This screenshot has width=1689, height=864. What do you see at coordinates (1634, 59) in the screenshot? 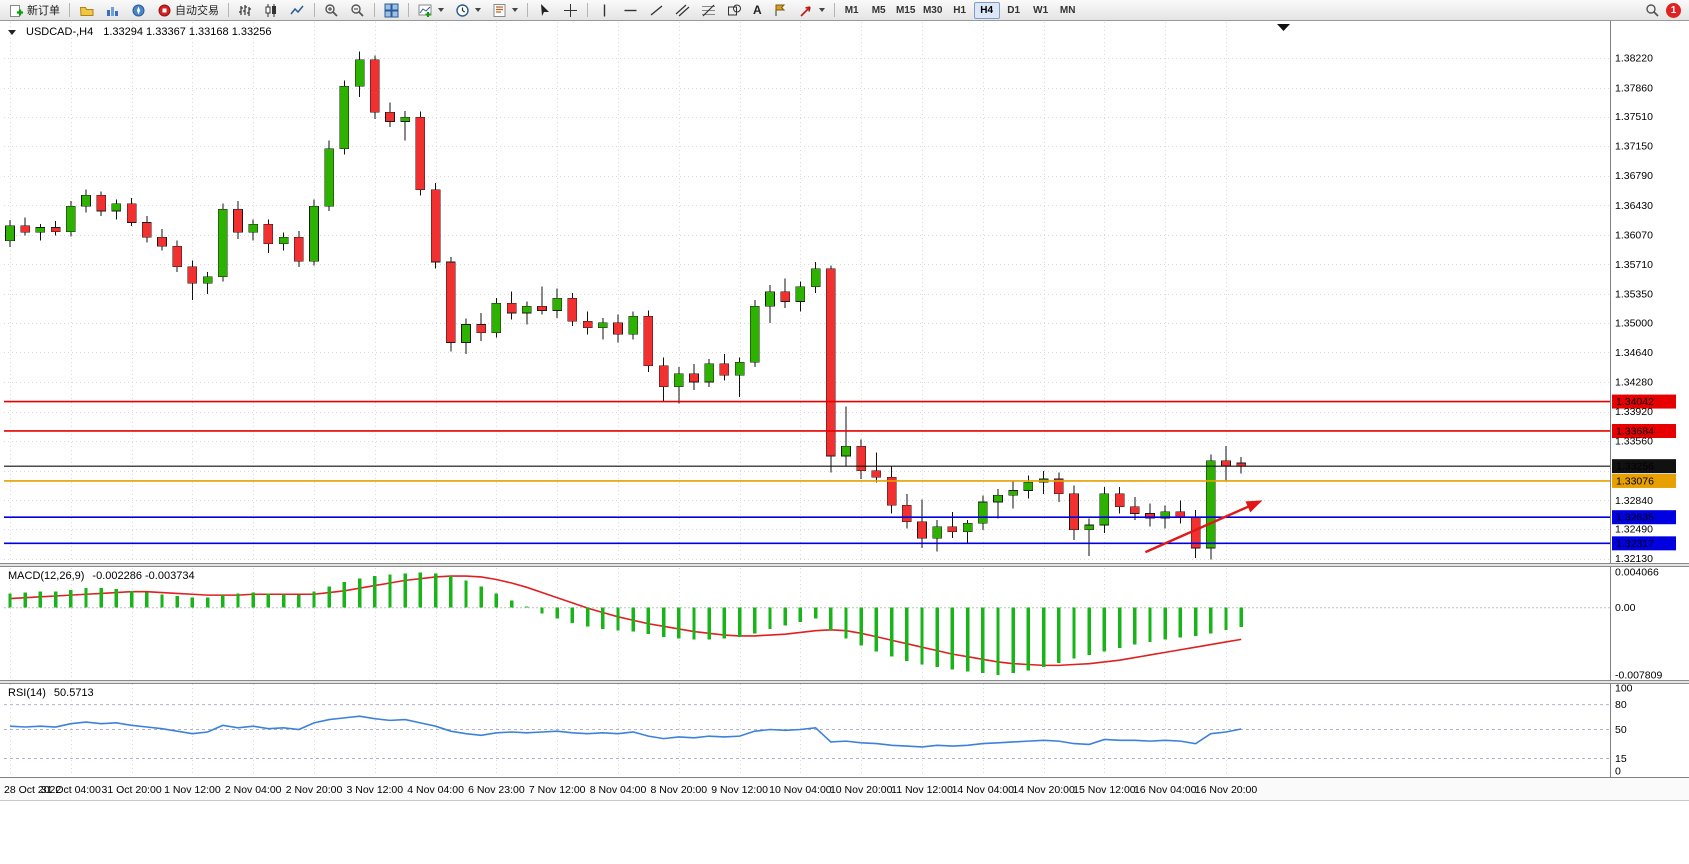
I see `price-tick-label: 1.38220` at bounding box center [1634, 59].